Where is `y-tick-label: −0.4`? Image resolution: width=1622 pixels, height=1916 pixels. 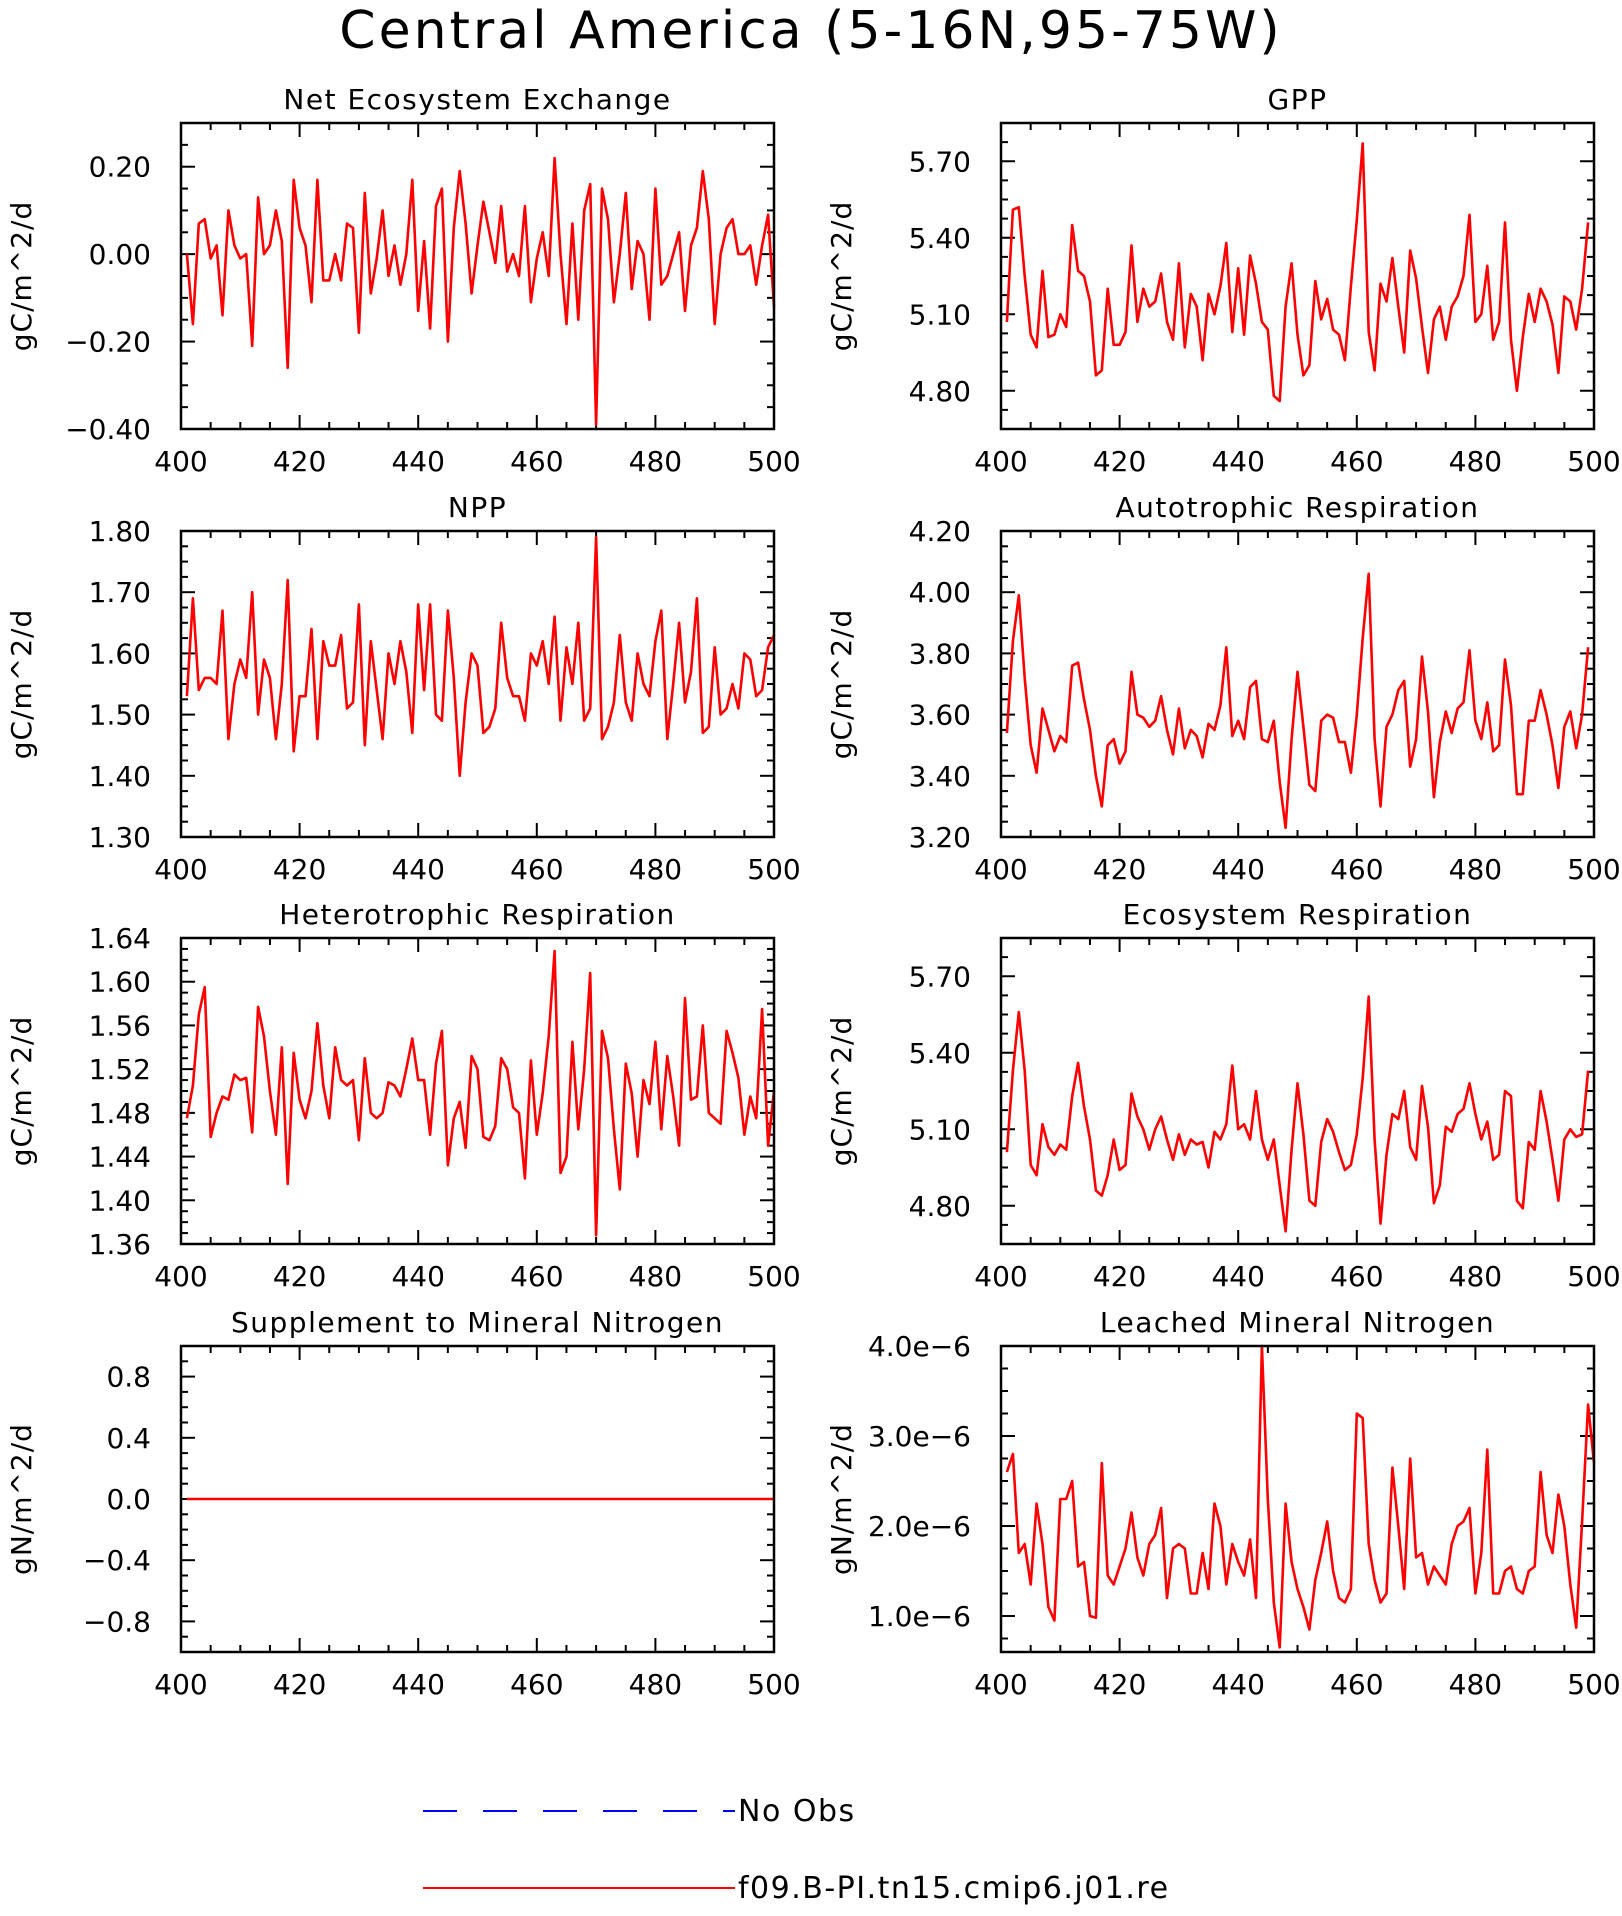 y-tick-label: −0.4 is located at coordinates (117, 1560).